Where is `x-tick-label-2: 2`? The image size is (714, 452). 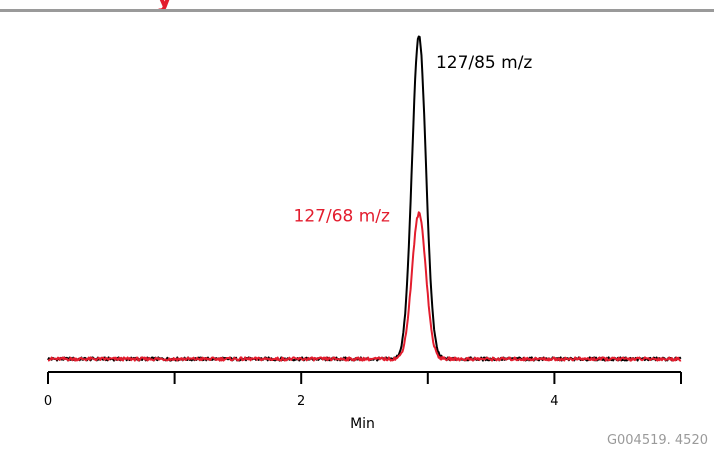
x-tick-label-2: 2 is located at coordinates (301, 401).